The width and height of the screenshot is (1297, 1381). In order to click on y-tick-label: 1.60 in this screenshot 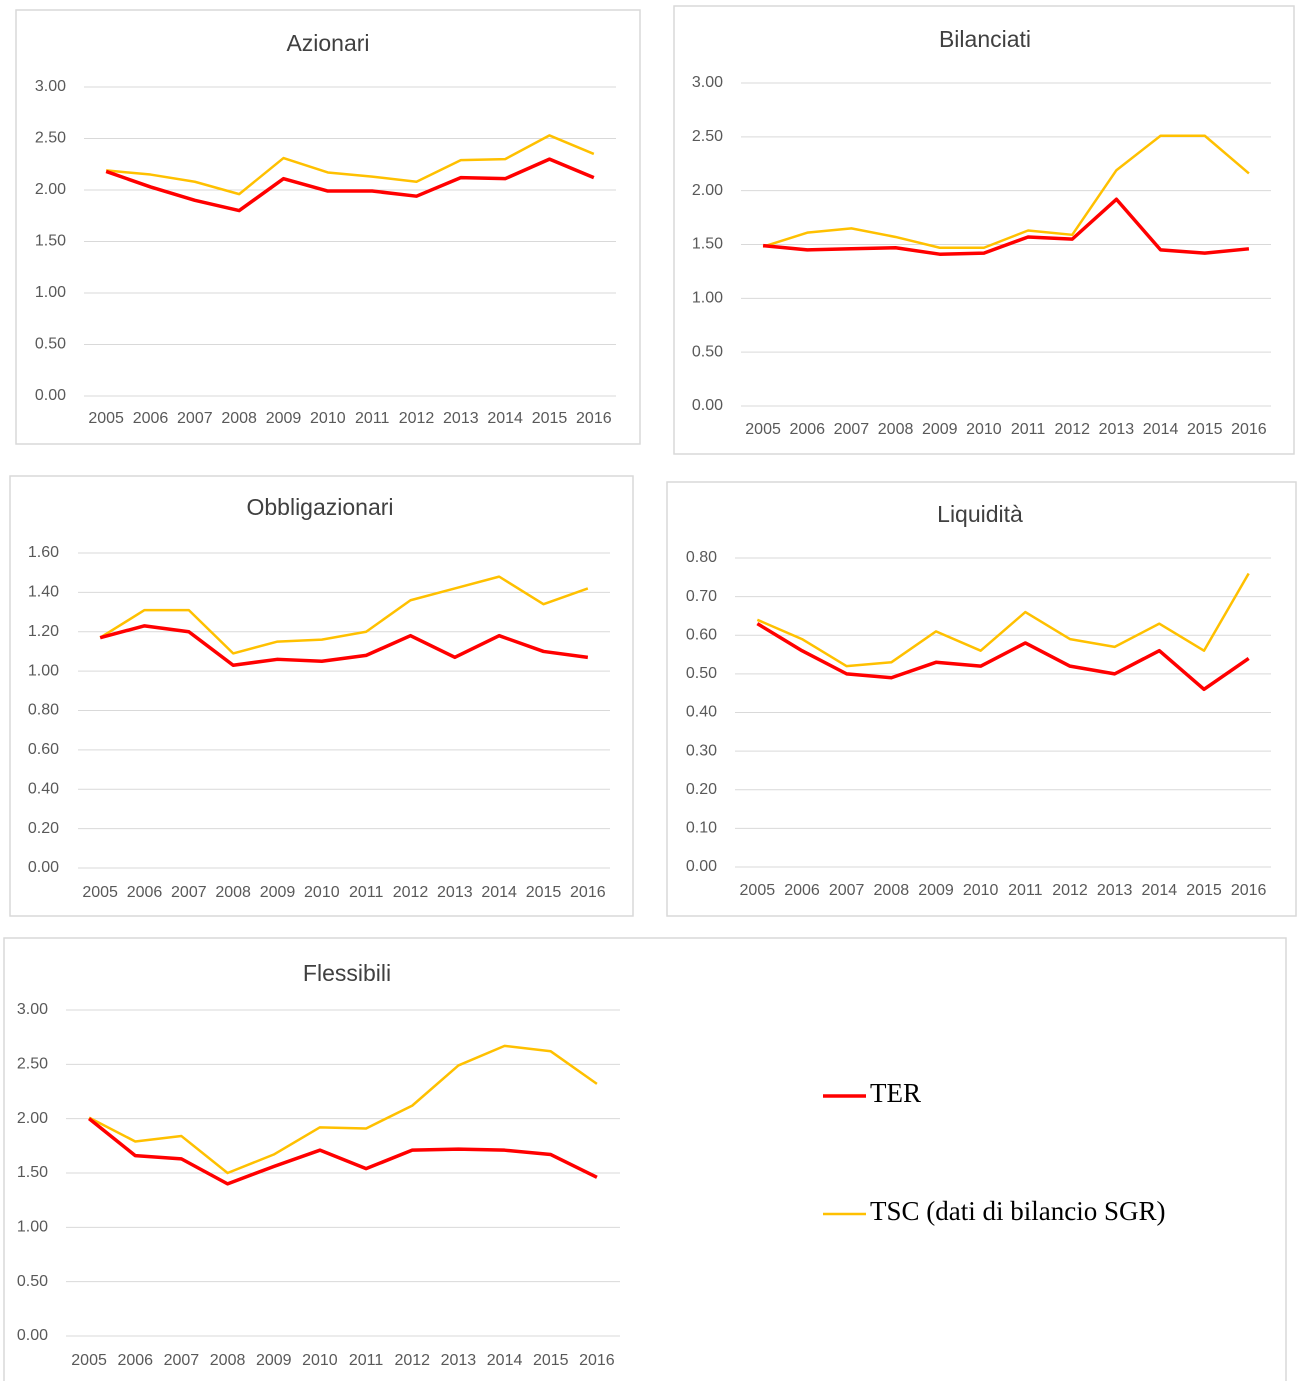, I will do `click(43, 552)`.